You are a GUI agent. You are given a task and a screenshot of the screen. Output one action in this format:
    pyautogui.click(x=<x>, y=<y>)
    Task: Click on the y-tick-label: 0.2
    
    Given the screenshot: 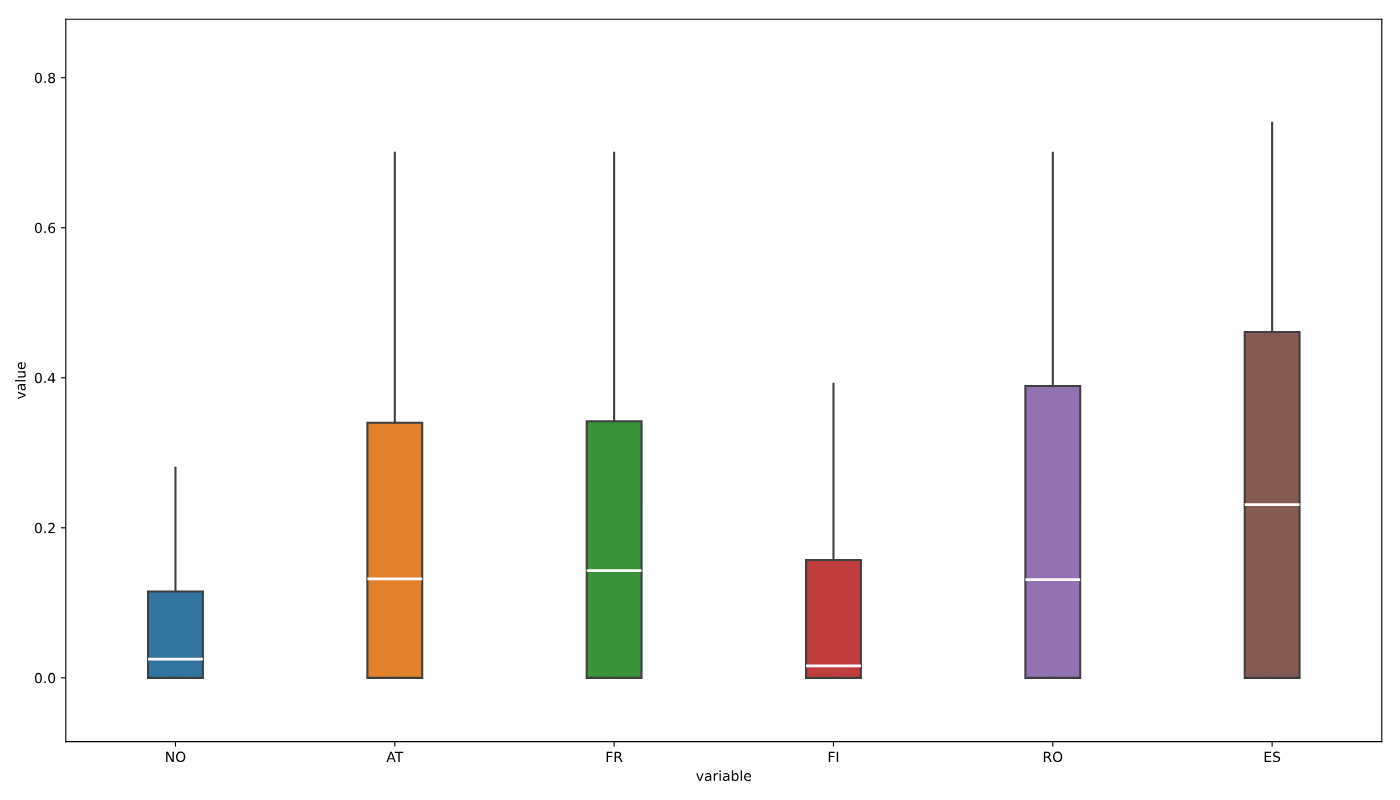 What is the action you would take?
    pyautogui.click(x=44, y=528)
    